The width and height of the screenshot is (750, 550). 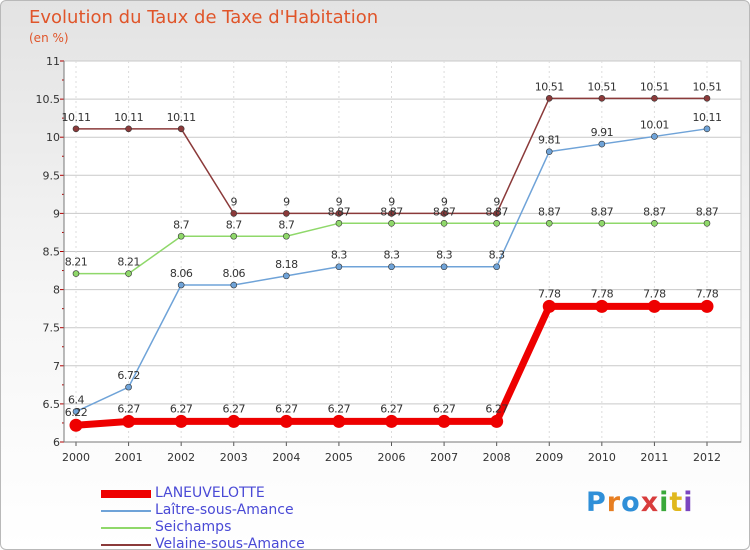 What do you see at coordinates (129, 457) in the screenshot?
I see `x-tick-label: 2001` at bounding box center [129, 457].